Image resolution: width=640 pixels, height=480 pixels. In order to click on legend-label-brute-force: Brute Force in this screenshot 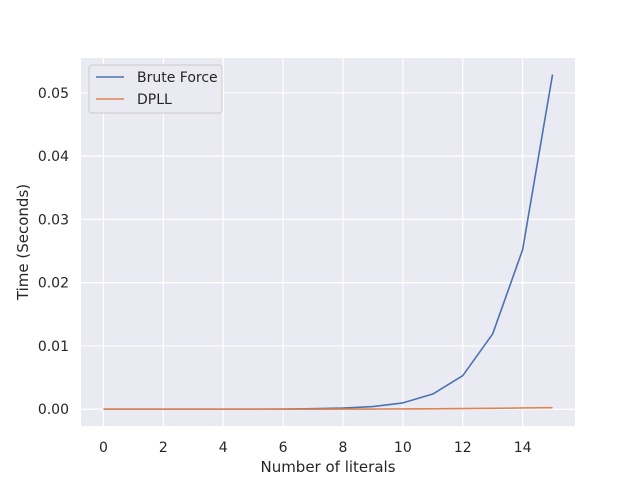, I will do `click(177, 78)`.